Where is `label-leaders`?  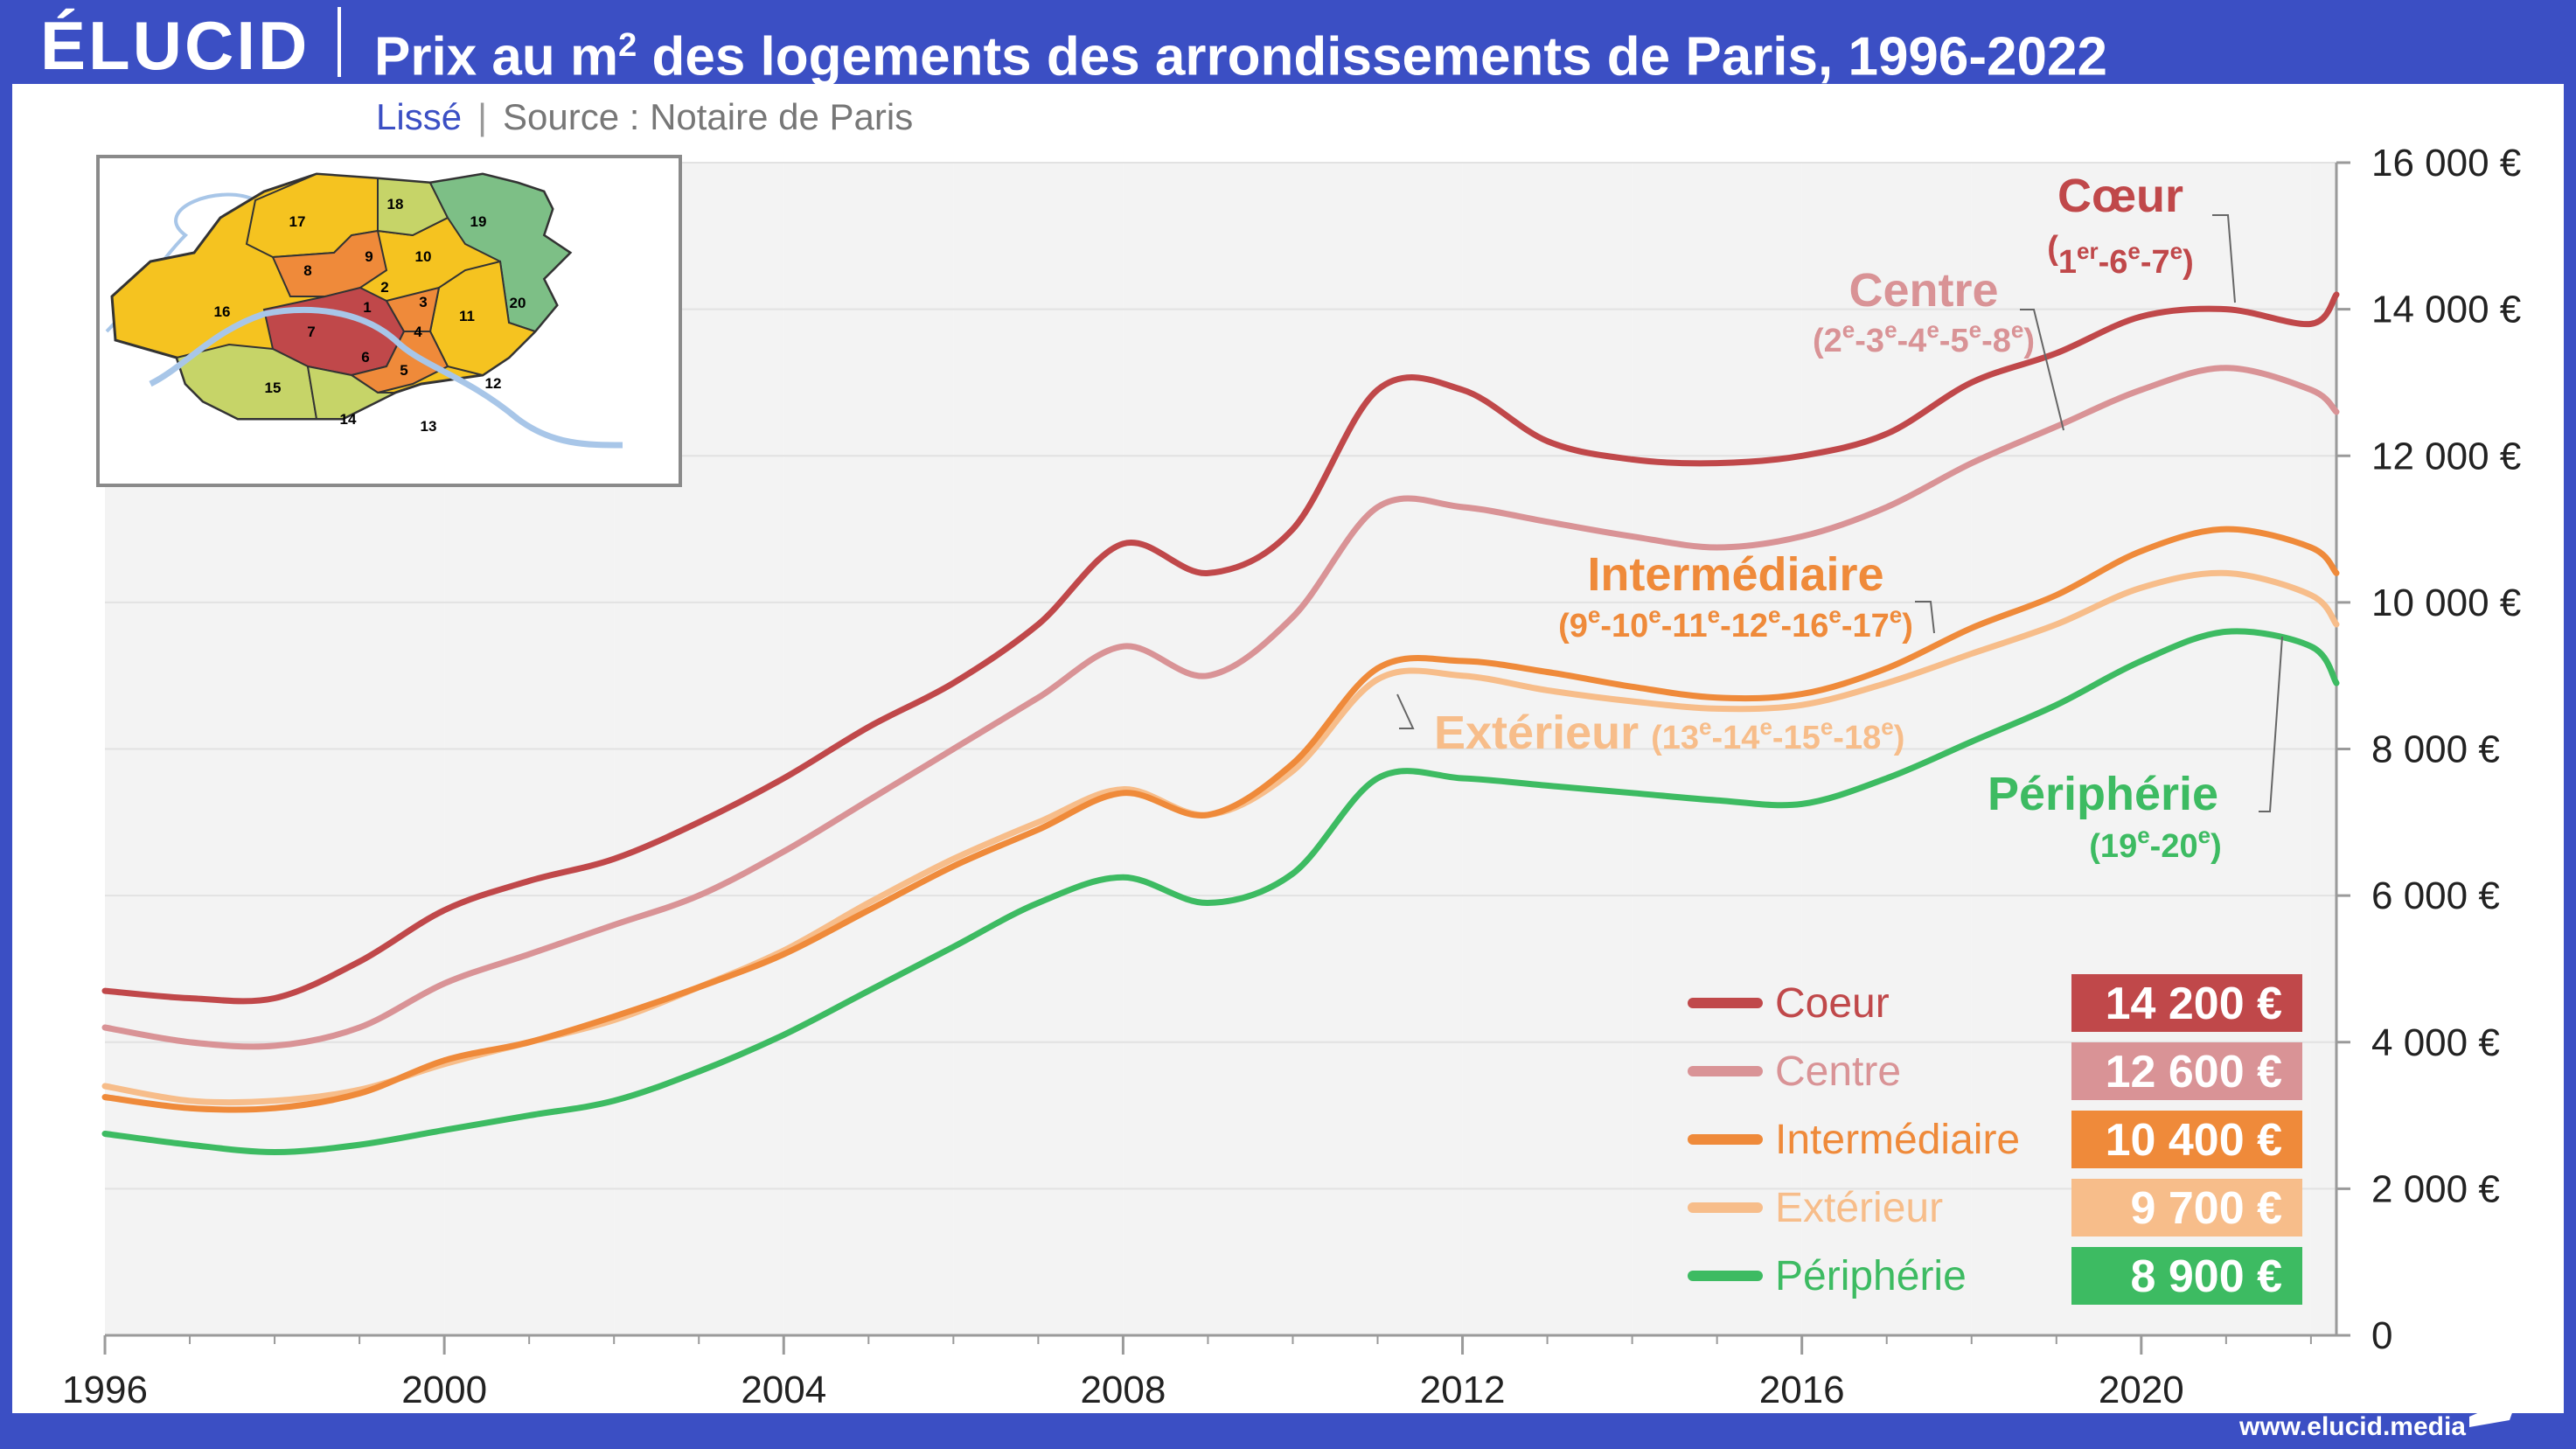
label-leaders is located at coordinates (1839, 513).